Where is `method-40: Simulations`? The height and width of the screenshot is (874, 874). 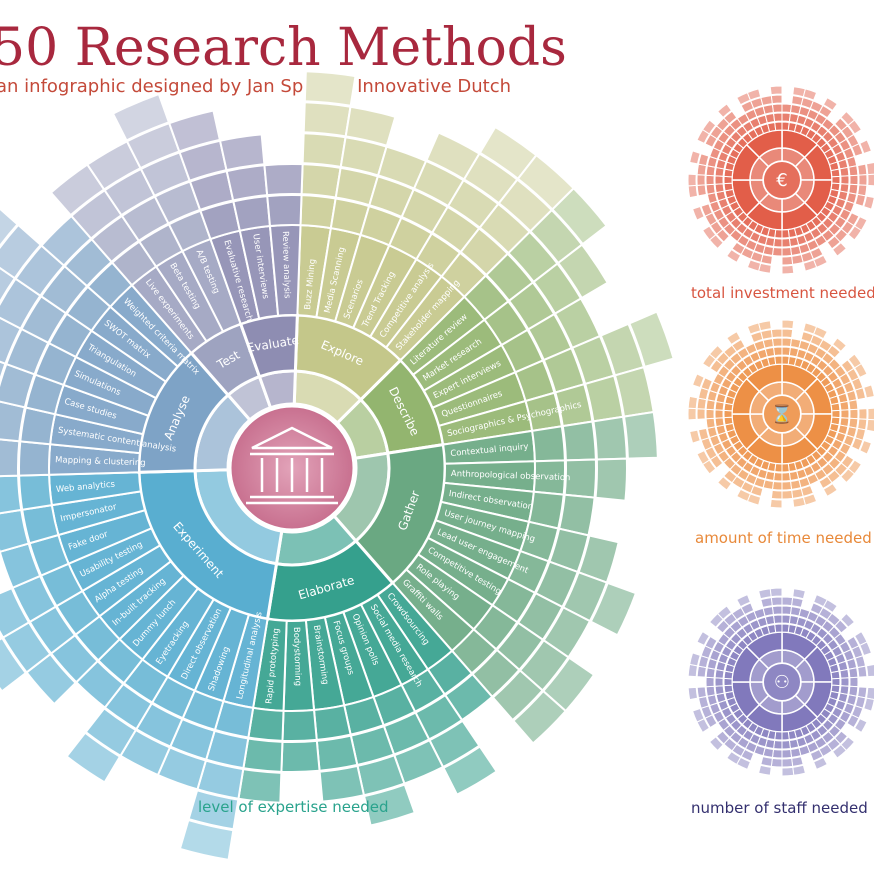
method-40: Simulations is located at coordinates (79, 352).